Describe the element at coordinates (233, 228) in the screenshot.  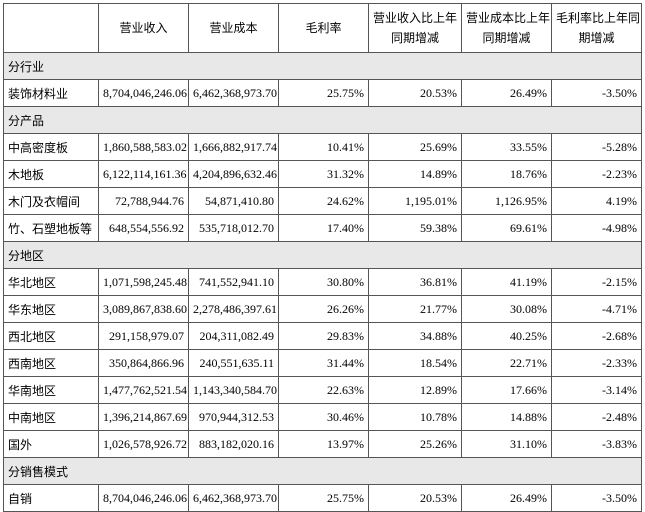
I see `cell: 535,718,012.70` at that location.